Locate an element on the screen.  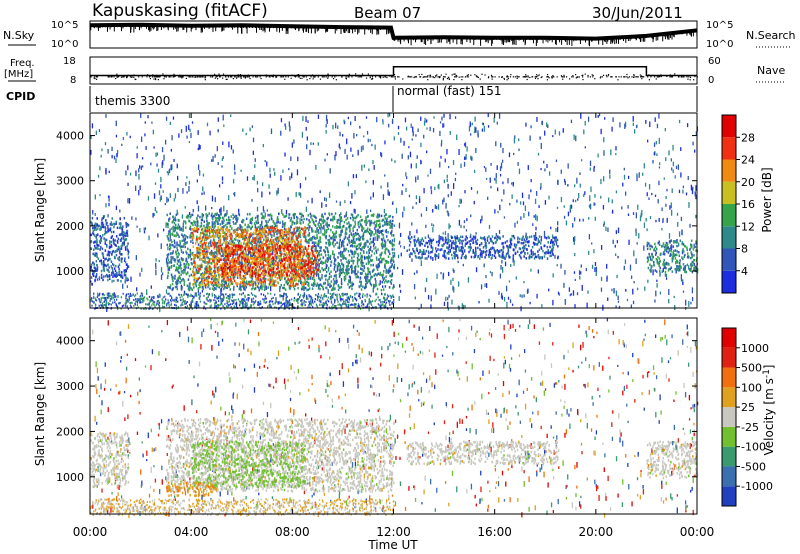
date-label: 30/Jun/2011 is located at coordinates (637, 13).